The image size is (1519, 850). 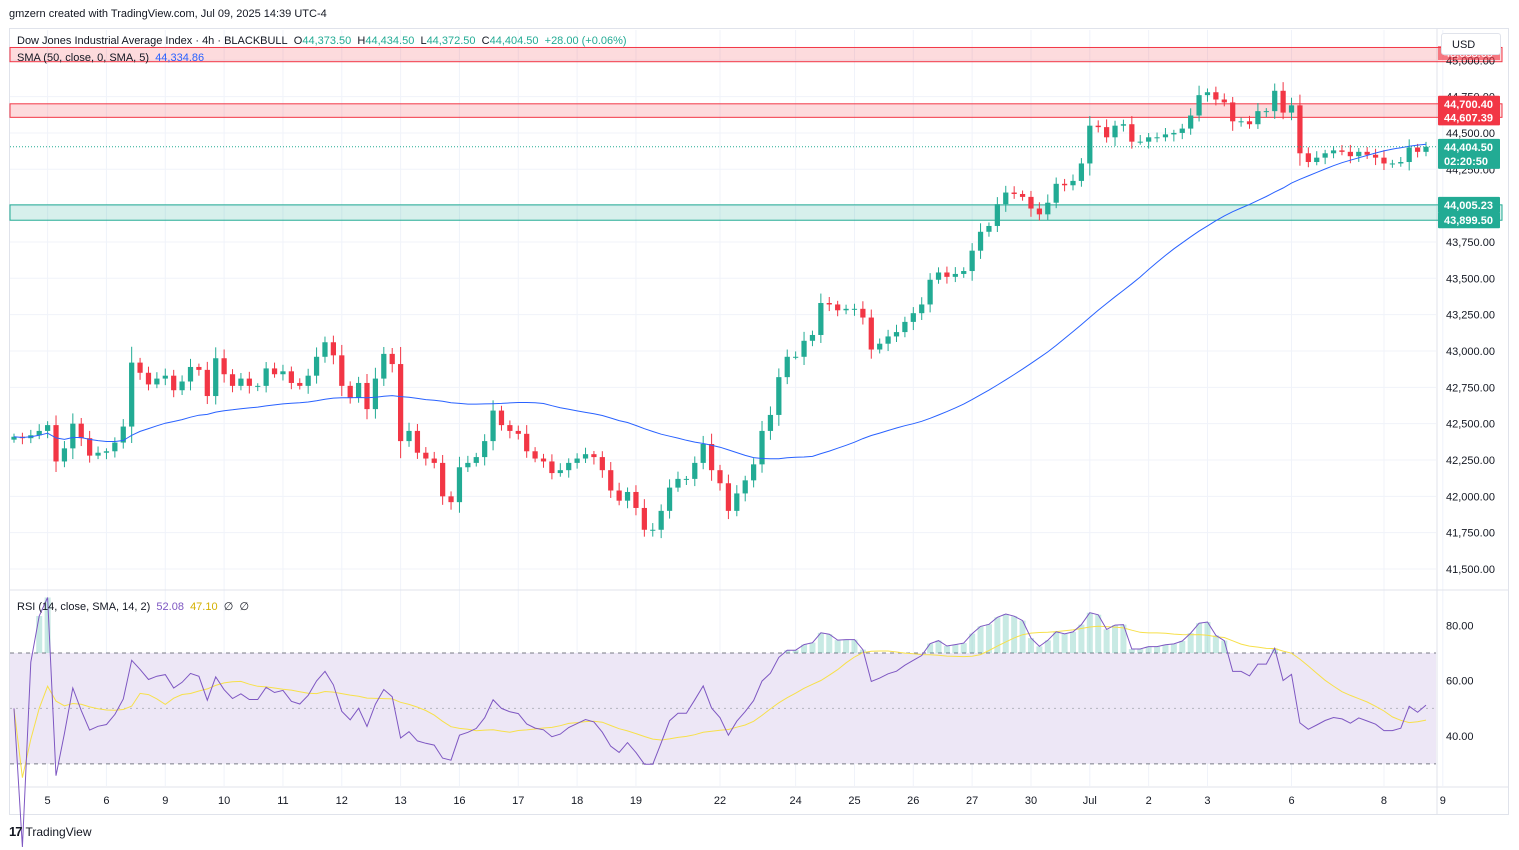 I want to click on price-tick-label: 43,750.00, so click(x=1470, y=243).